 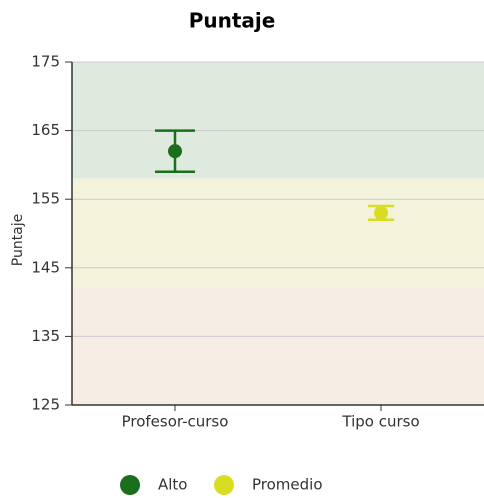 I want to click on y-tick-label: 135, so click(x=45, y=336).